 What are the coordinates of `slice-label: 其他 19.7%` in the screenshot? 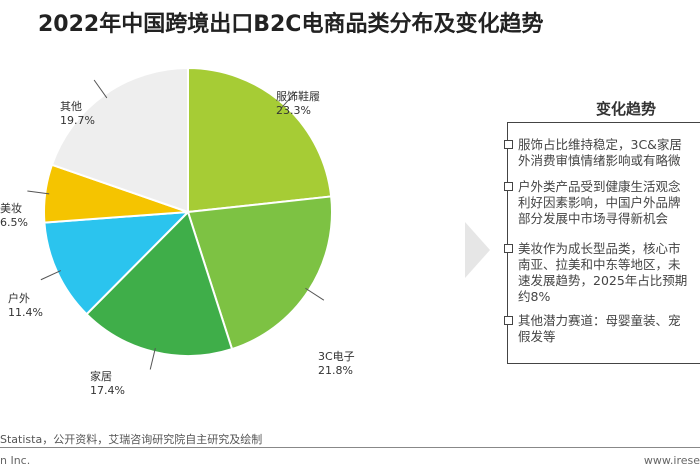 It's located at (77, 114).